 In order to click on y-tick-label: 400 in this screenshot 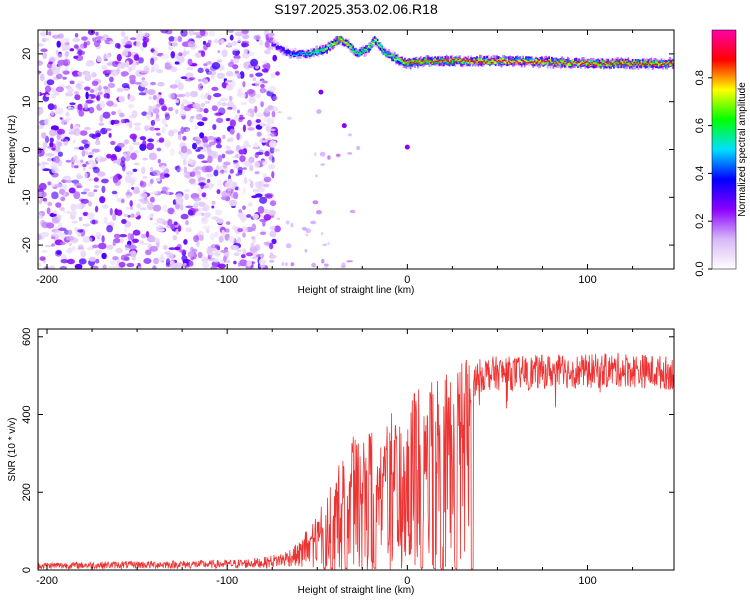, I will do `click(27, 414)`.